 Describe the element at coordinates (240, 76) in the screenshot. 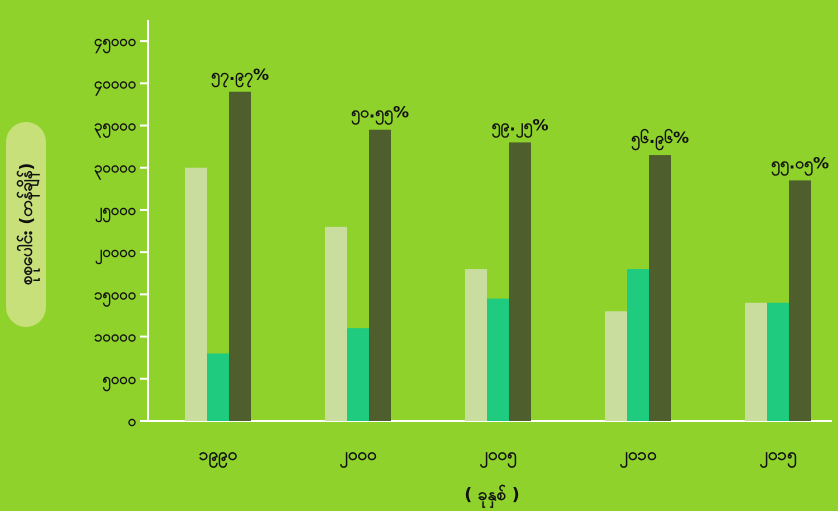

I see `percent-annotation: ၅၇.၉၇%` at that location.